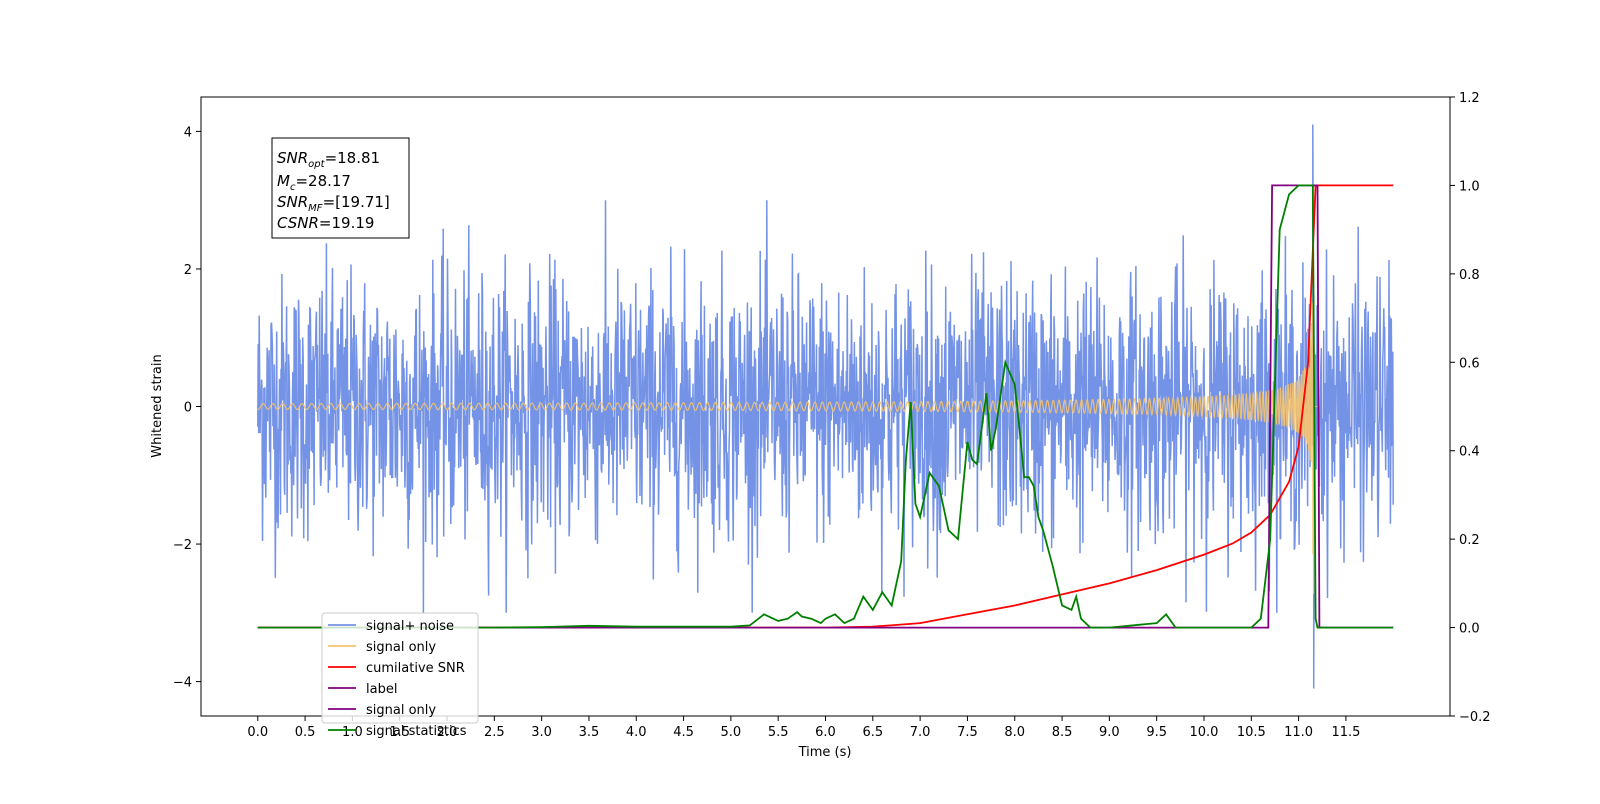 This screenshot has height=804, width=1600. I want to click on x-tick-label: 10.0, so click(1204, 732).